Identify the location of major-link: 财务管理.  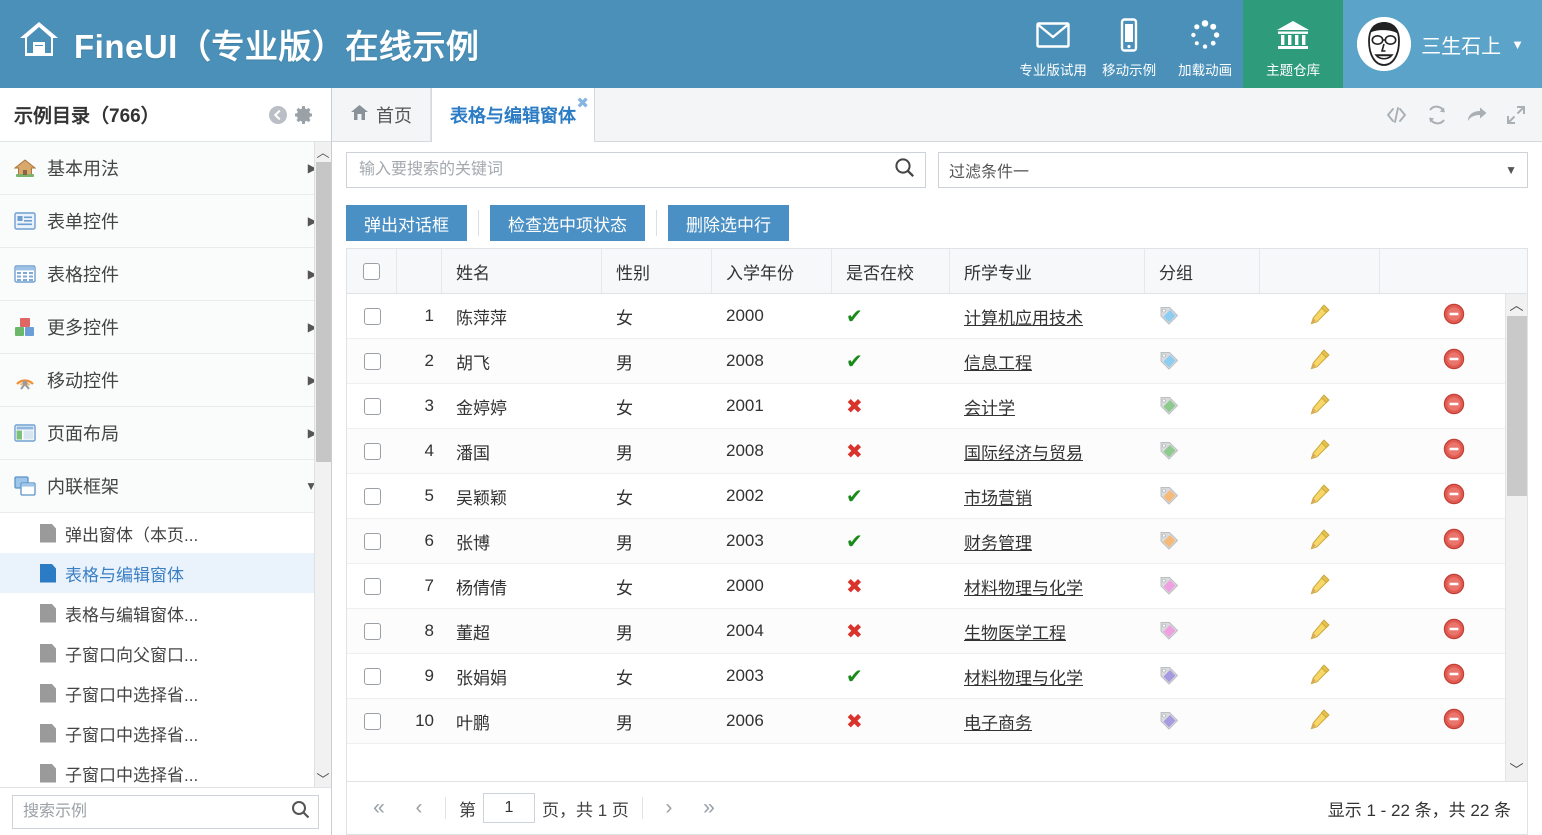
(998, 543).